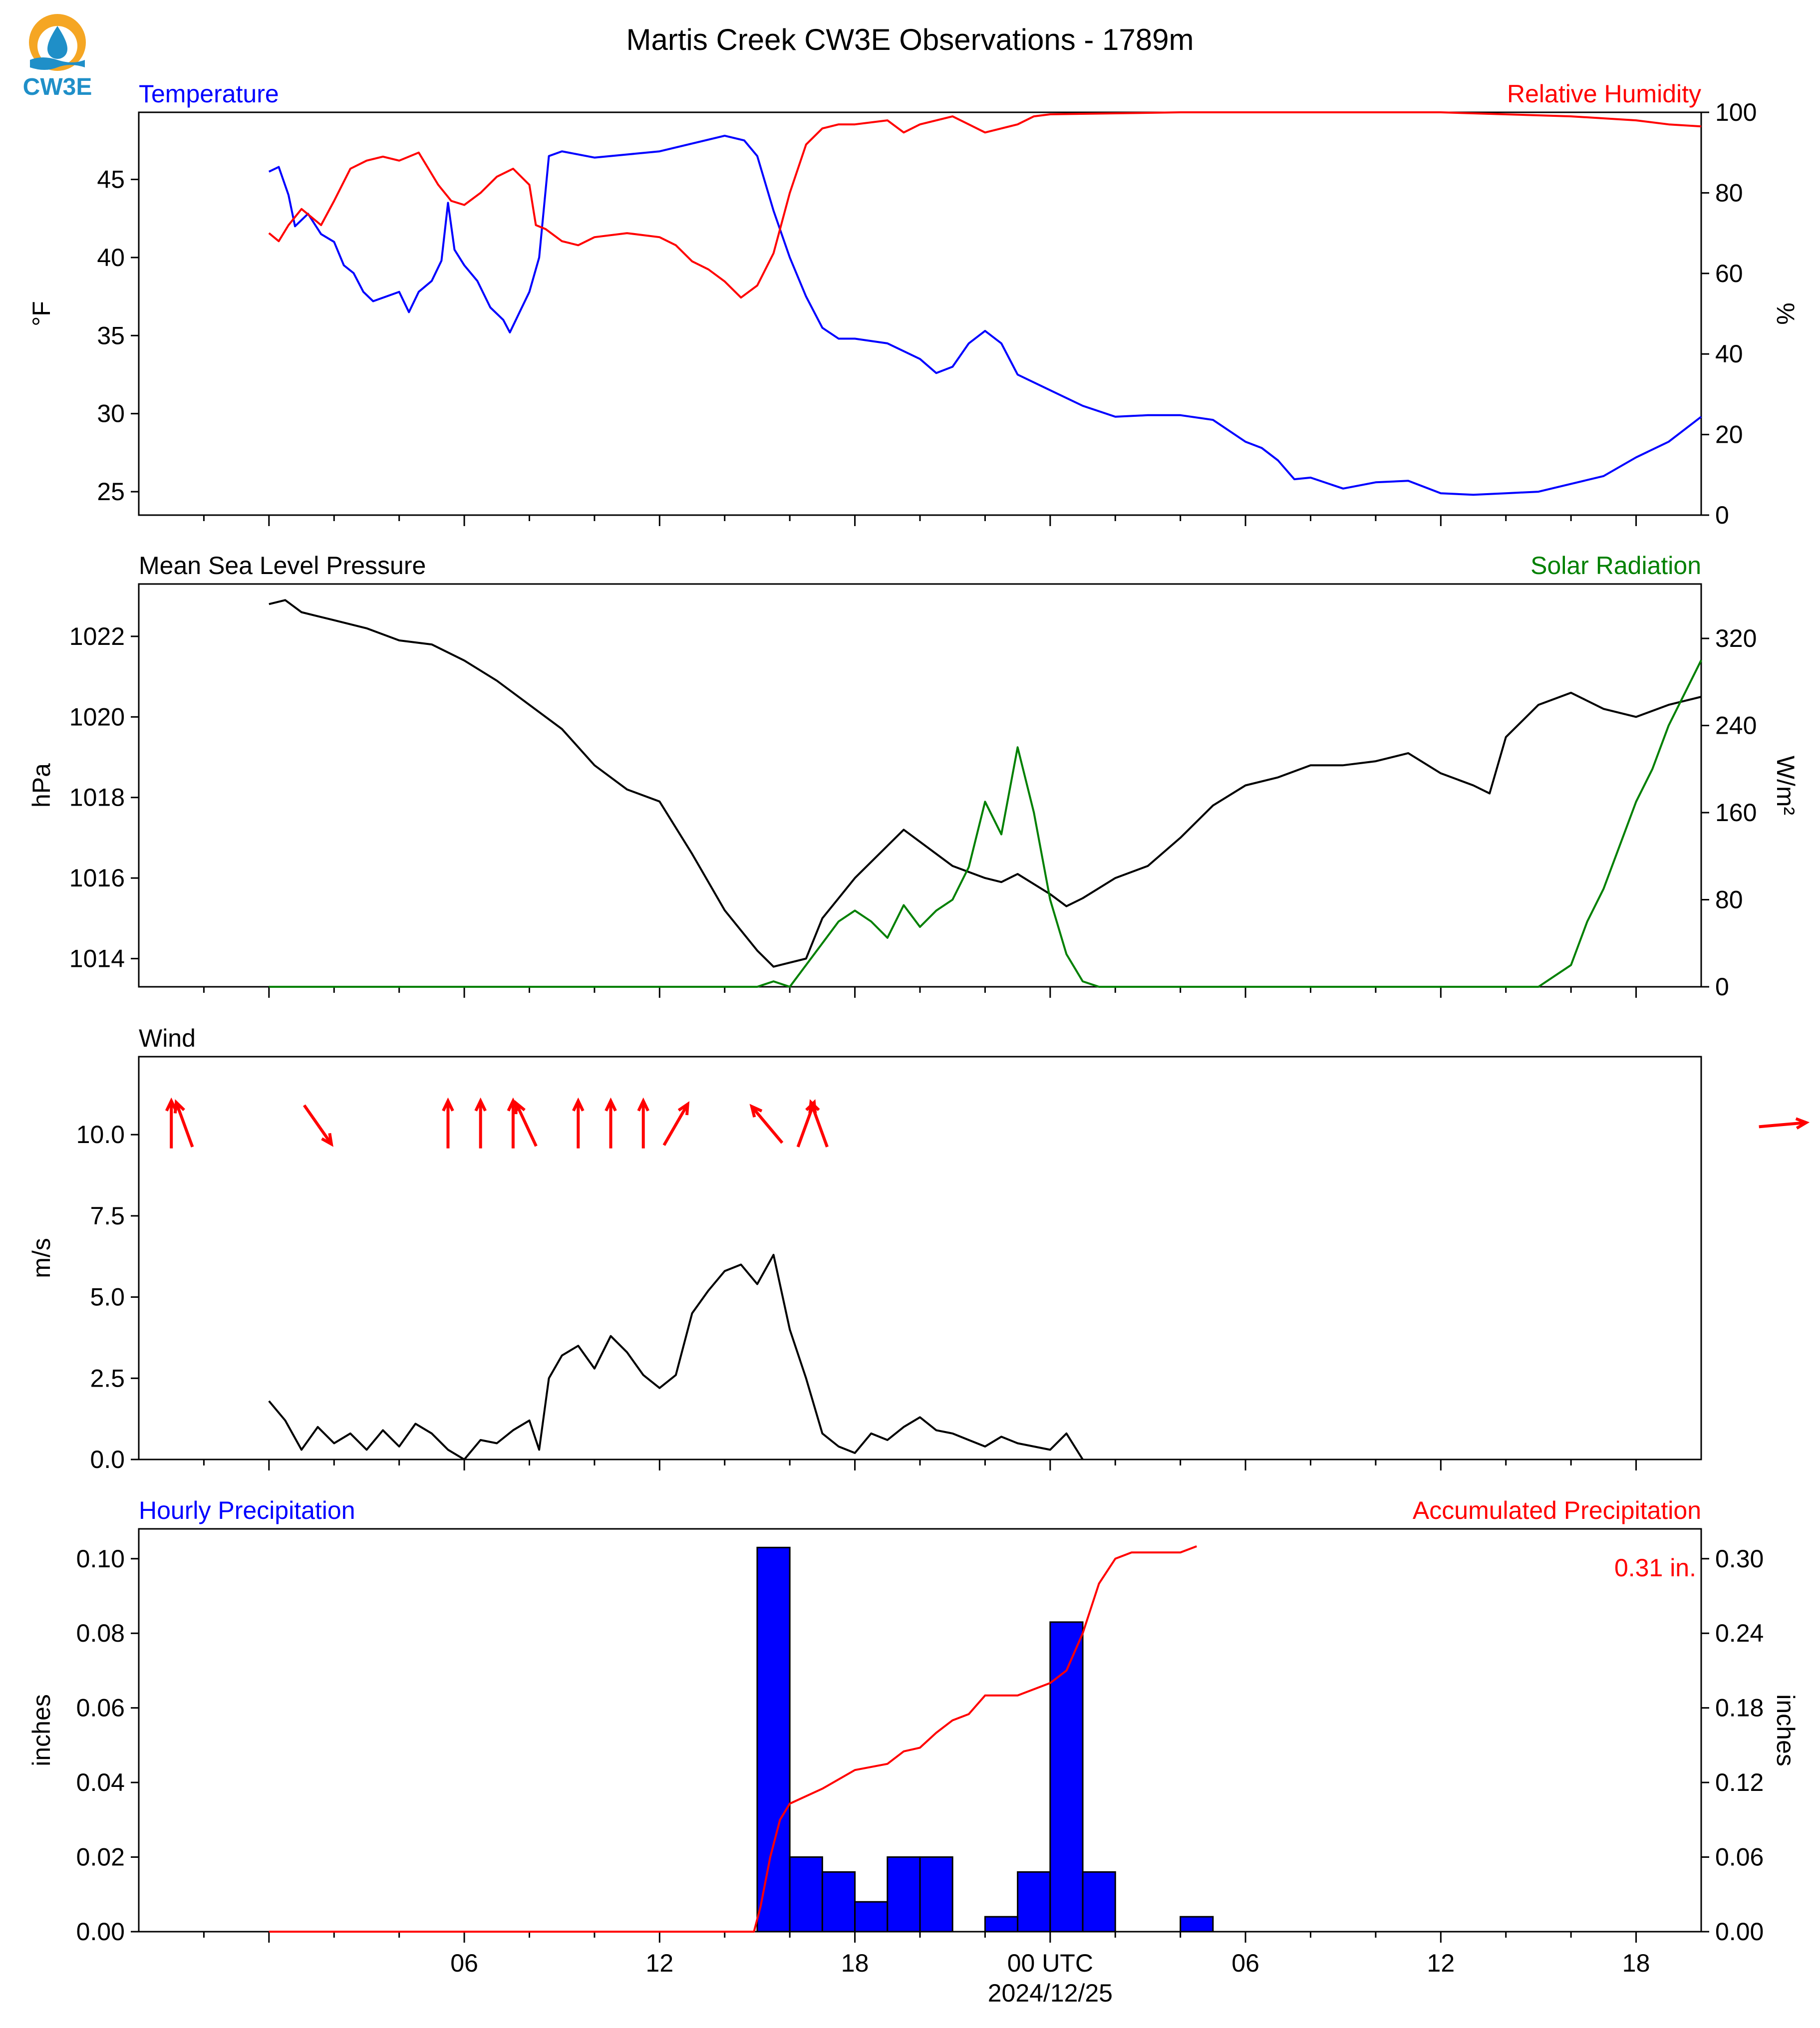  What do you see at coordinates (855, 1963) in the screenshot?
I see `x-tick-label: 18` at bounding box center [855, 1963].